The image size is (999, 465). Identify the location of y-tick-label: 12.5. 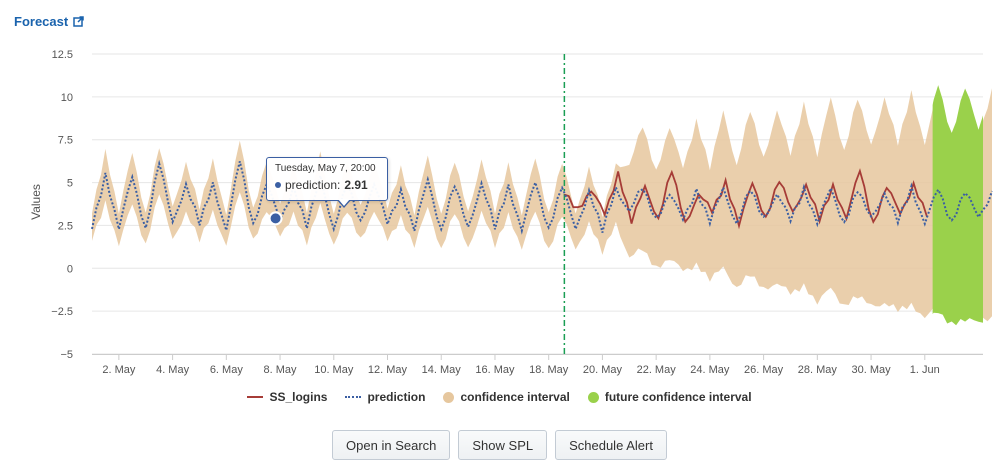
(62, 55).